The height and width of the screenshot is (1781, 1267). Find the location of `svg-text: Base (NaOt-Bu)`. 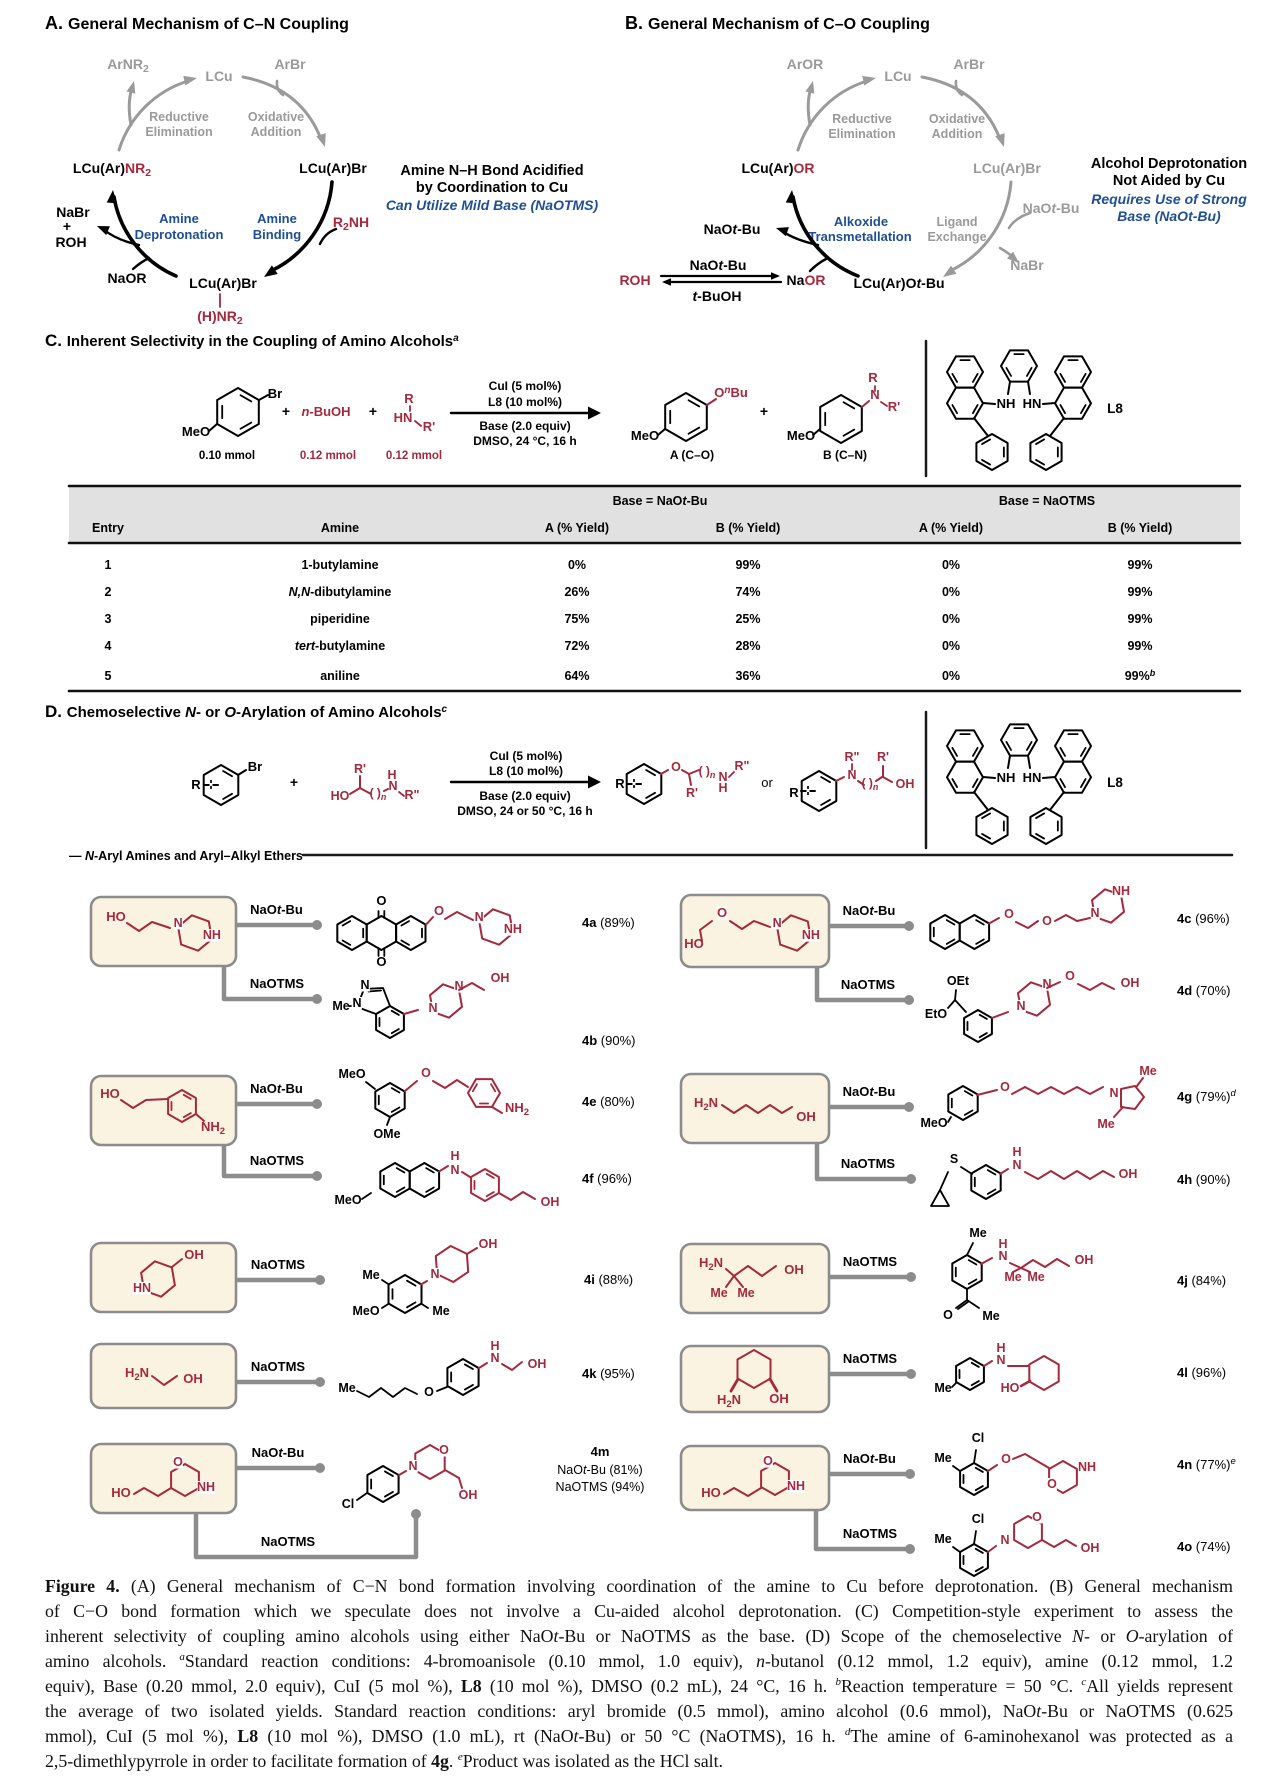

svg-text: Base (NaOt-Bu) is located at coordinates (1169, 216).